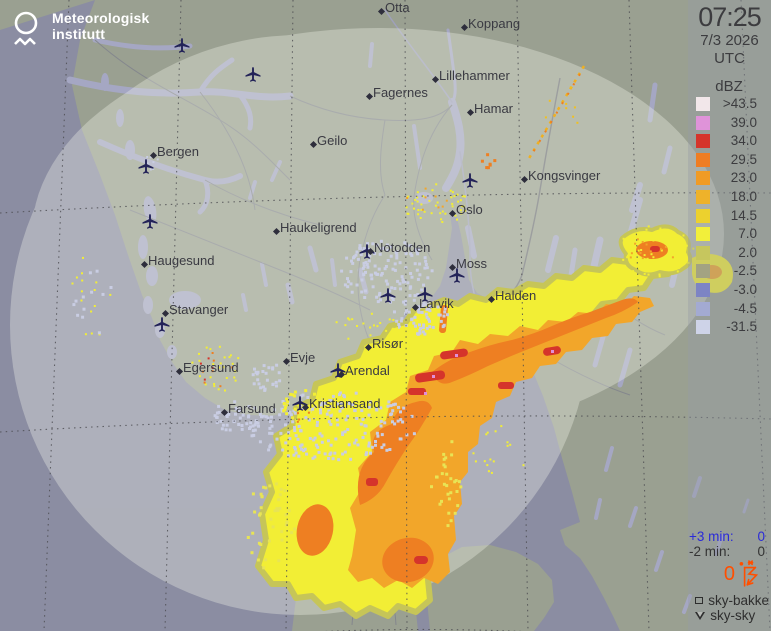  I want to click on city-label: Haugesund, so click(181, 260).